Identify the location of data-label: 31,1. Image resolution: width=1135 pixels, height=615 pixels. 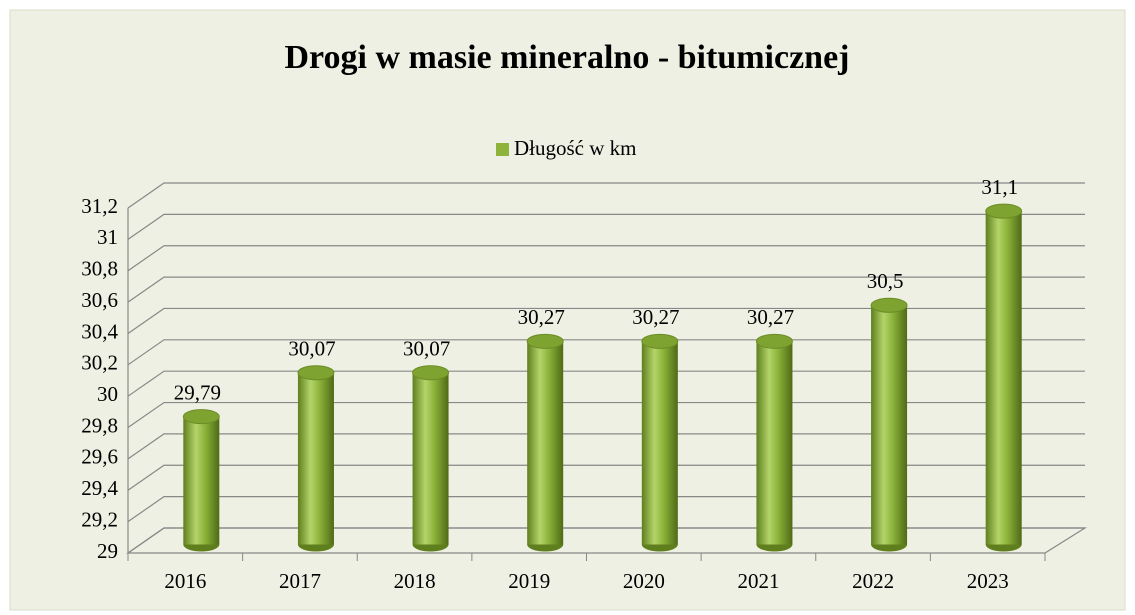
(999, 187).